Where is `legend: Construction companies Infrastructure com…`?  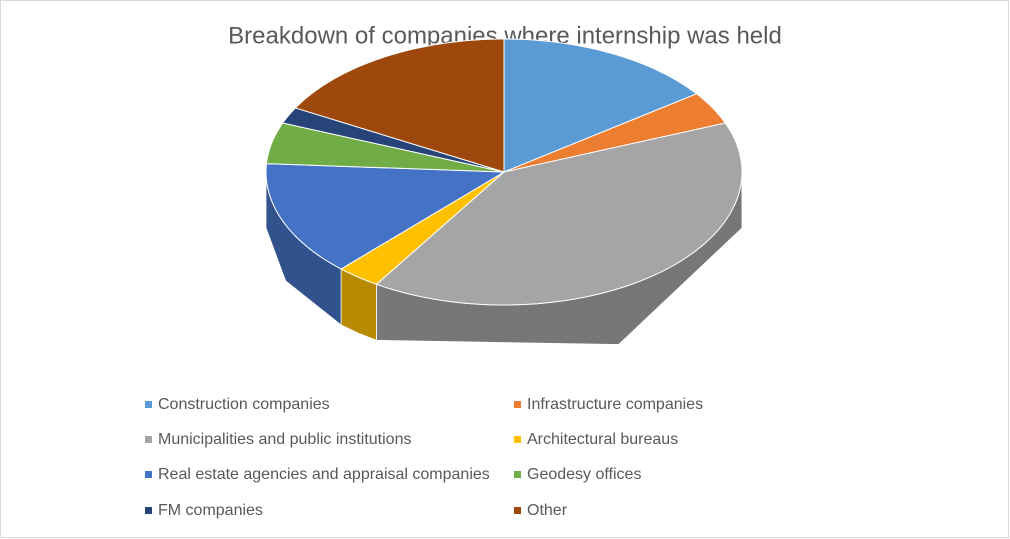
legend: Construction companies Infrastructure com… is located at coordinates (424, 457).